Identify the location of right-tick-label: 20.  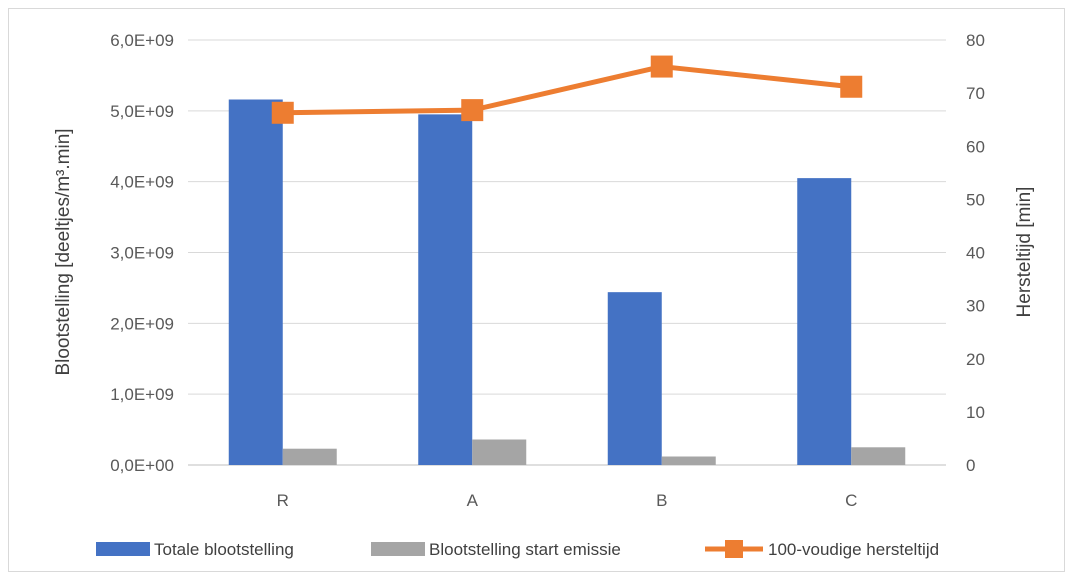
(975, 359).